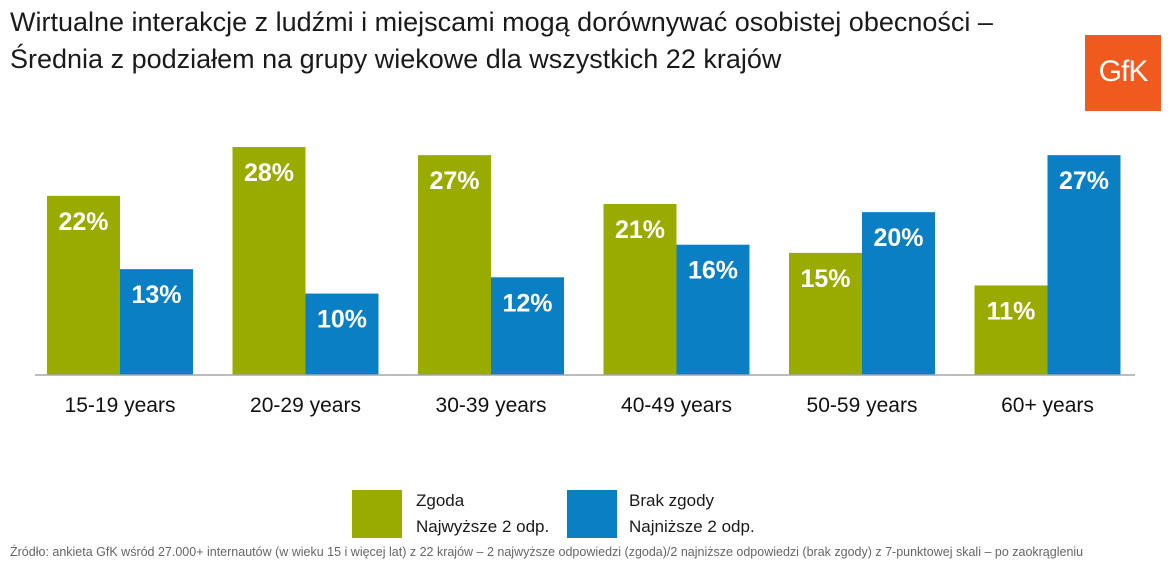 The image size is (1171, 583). What do you see at coordinates (1047, 405) in the screenshot?
I see `x-tick-label: 60+ years` at bounding box center [1047, 405].